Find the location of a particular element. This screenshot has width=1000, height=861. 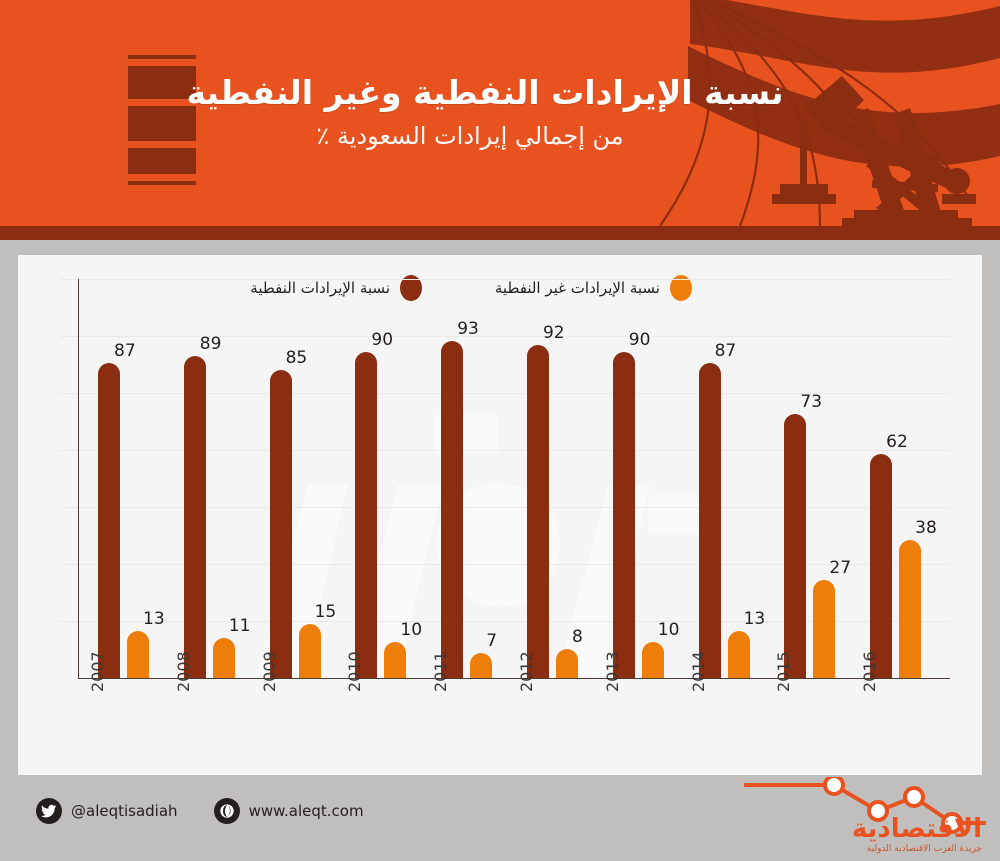

footer-bar: @aleqtisadiah www.aleqt.com الاقتصادية is located at coordinates (500, 817).